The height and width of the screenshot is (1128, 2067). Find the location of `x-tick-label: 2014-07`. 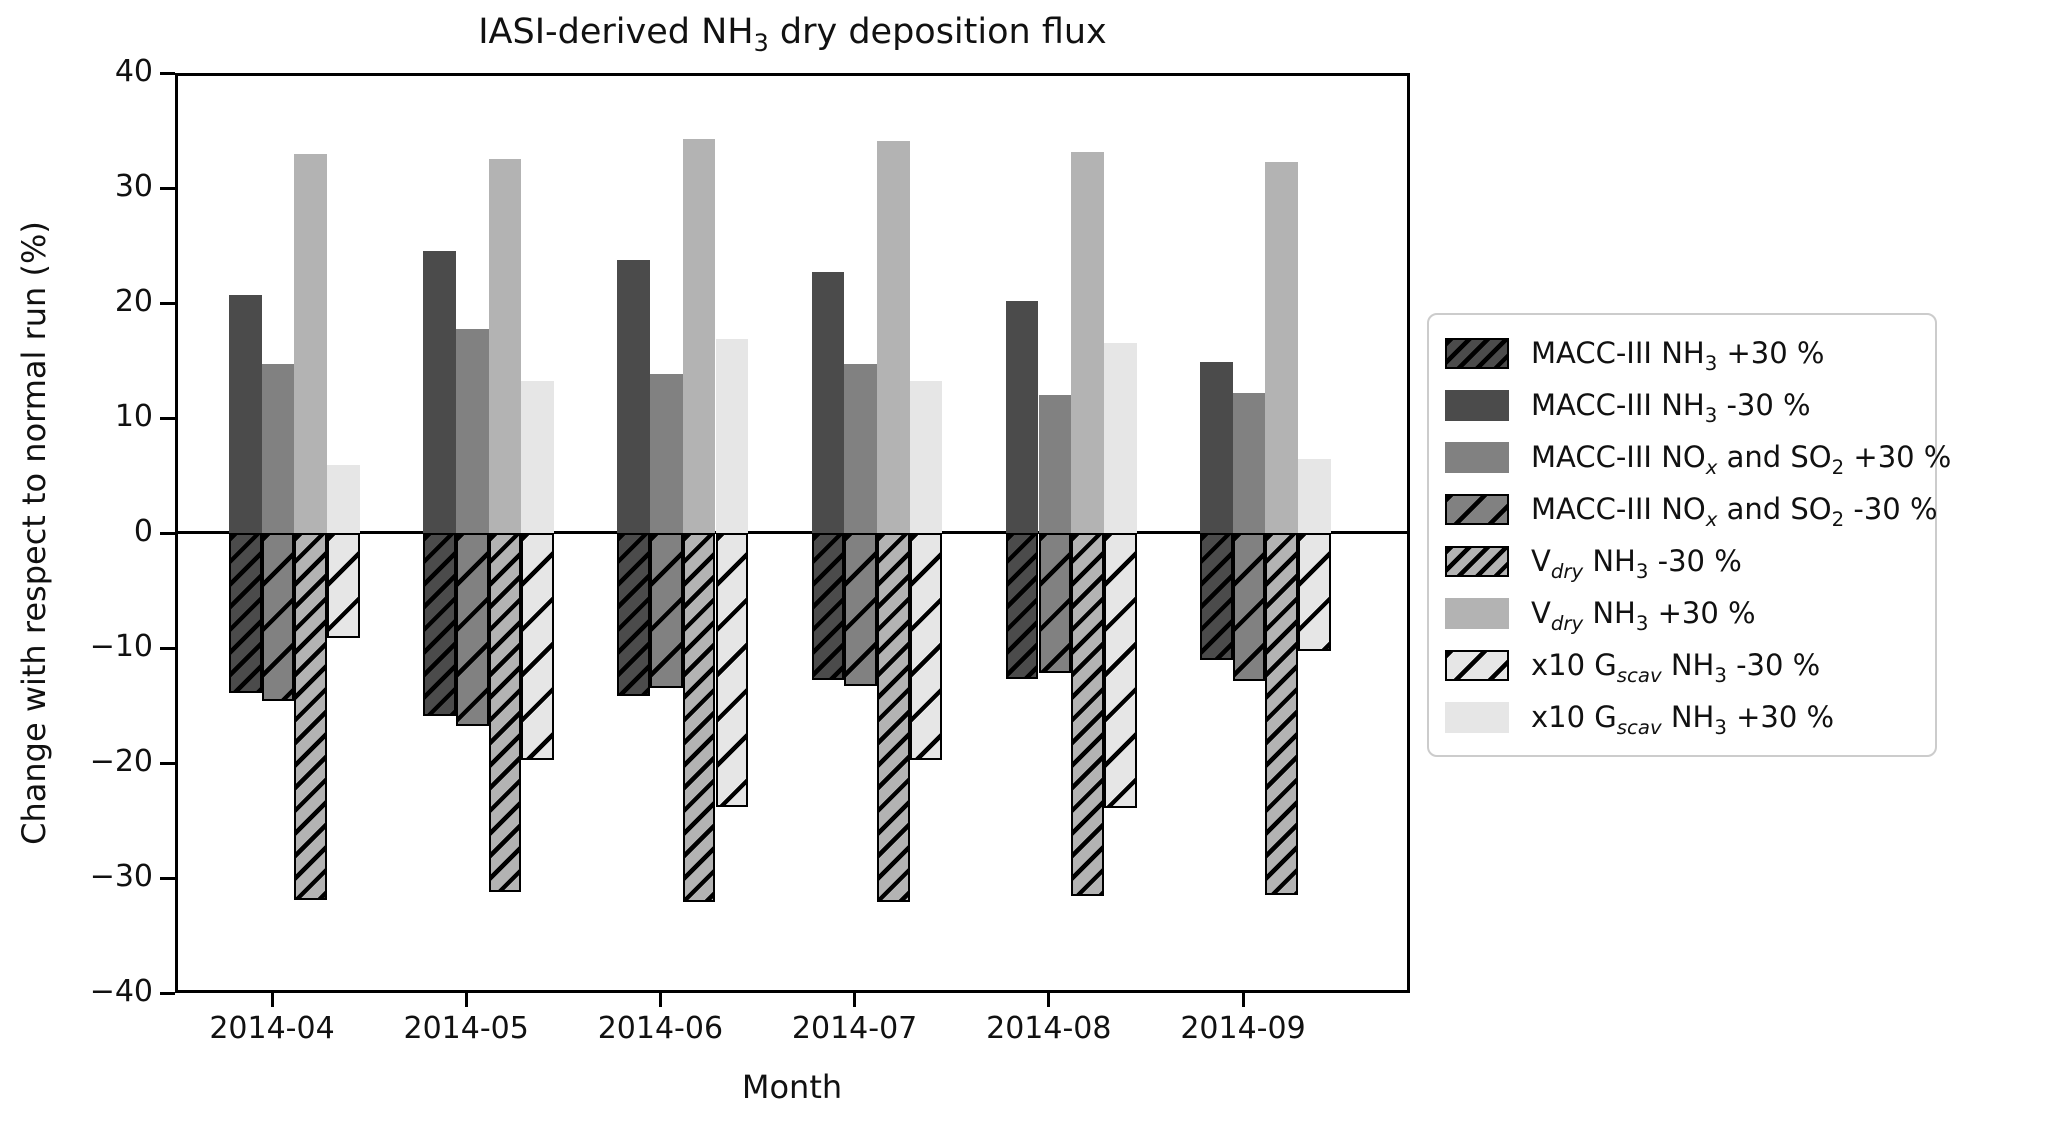

x-tick-label: 2014-07 is located at coordinates (854, 1028).